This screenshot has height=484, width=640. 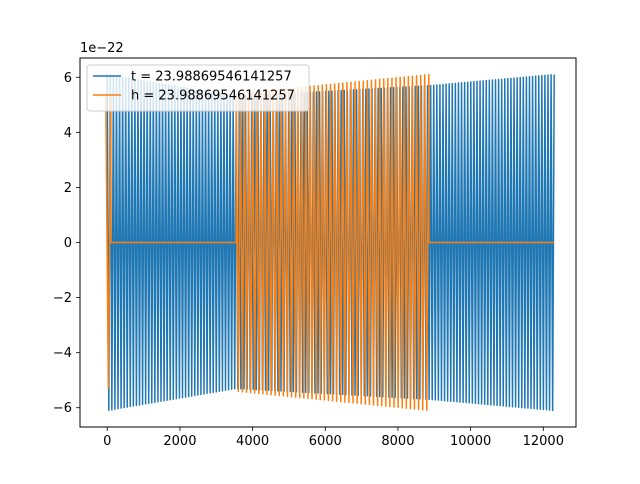 I want to click on y-tick-label: −4, so click(x=62, y=353).